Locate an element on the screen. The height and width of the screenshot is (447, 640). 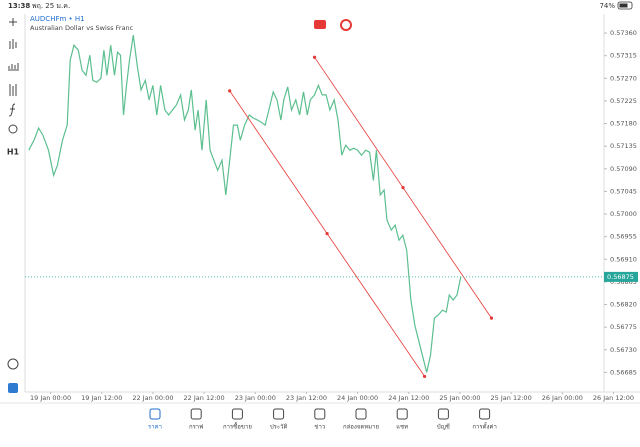
chart-subtitle: Australian Dollar vs Swiss Franc is located at coordinates (82, 28).